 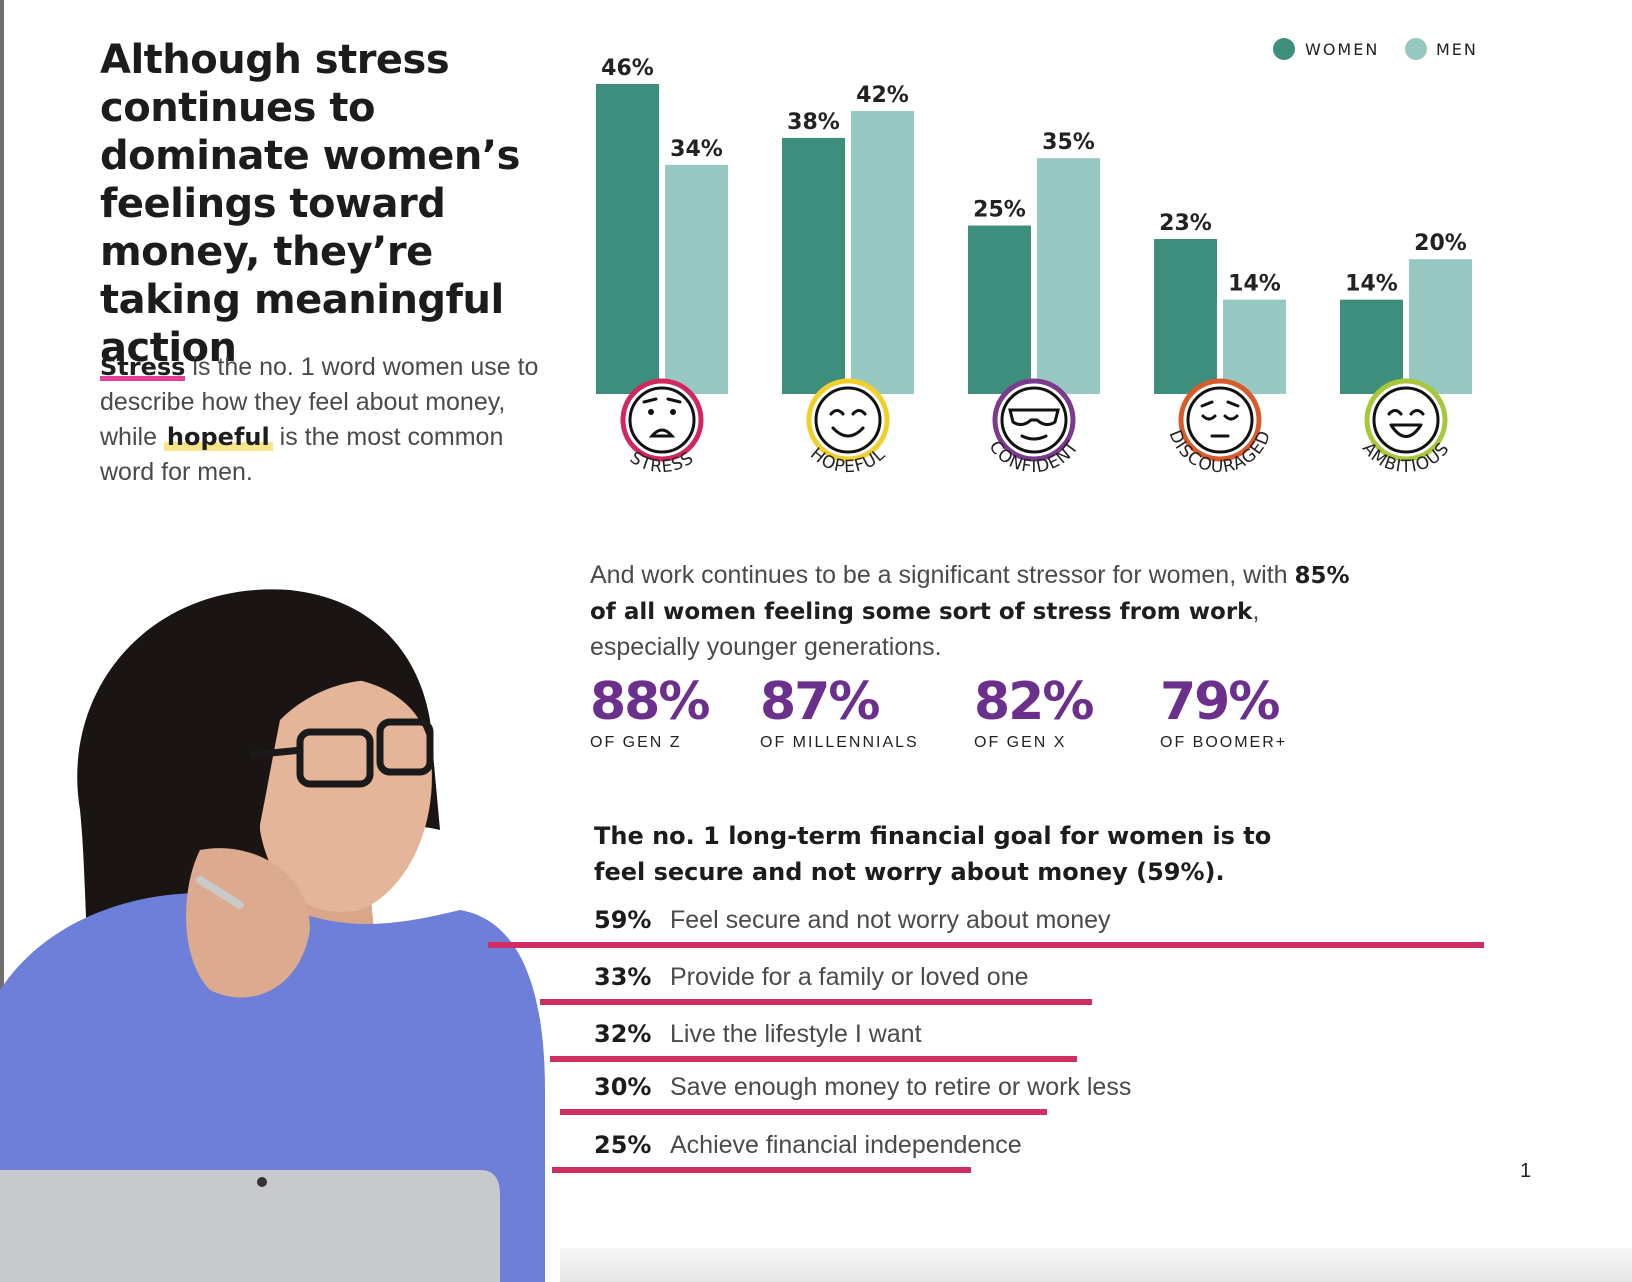 What do you see at coordinates (405, 747) in the screenshot?
I see `glasses-right-lens` at bounding box center [405, 747].